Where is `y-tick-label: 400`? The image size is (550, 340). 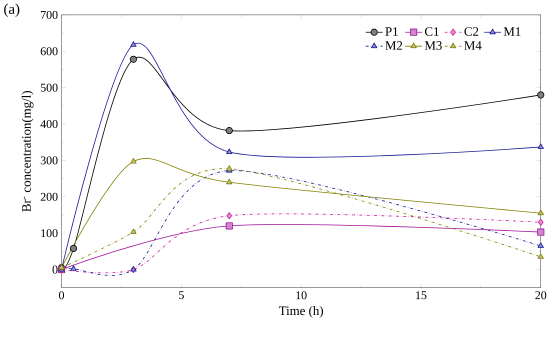
y-tick-label: 400 is located at coordinates (49, 124).